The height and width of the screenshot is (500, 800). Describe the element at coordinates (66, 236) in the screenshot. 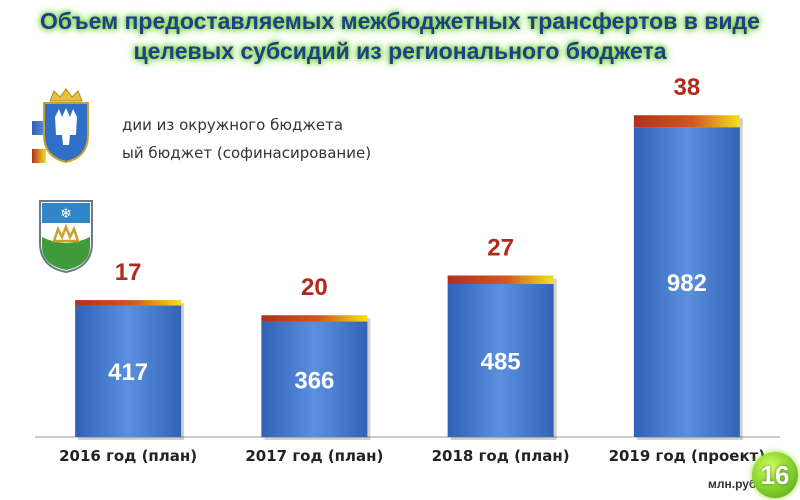

I see `district-coat-of-arms-icon: ❄` at that location.